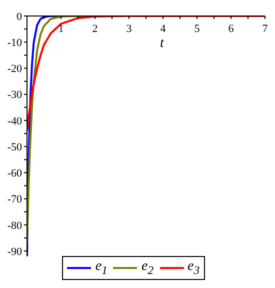 Image resolution: width=275 pixels, height=288 pixels. Describe the element at coordinates (129, 28) in the screenshot. I see `x-tick-label: 3` at that location.